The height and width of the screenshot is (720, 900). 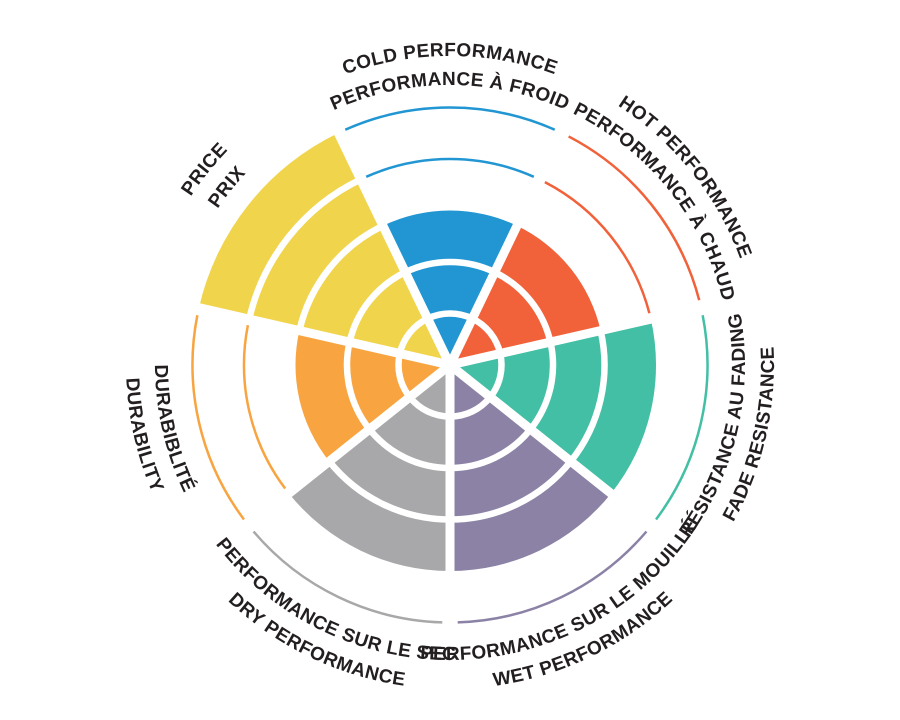 I want to click on sector-hot-performance, so click(x=575, y=250).